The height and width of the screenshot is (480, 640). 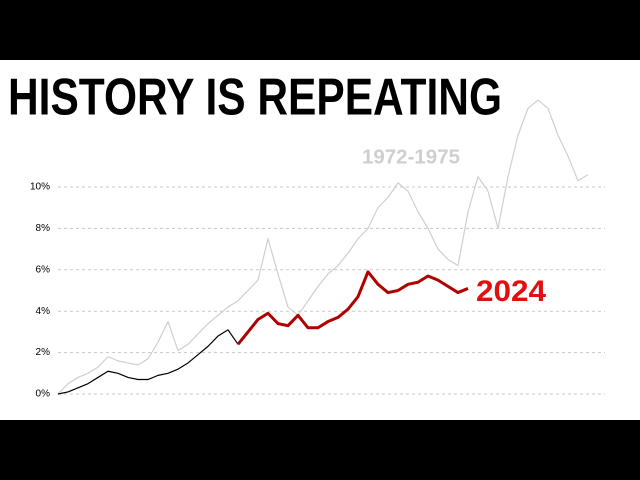 I want to click on series-label: 2024, so click(x=511, y=291).